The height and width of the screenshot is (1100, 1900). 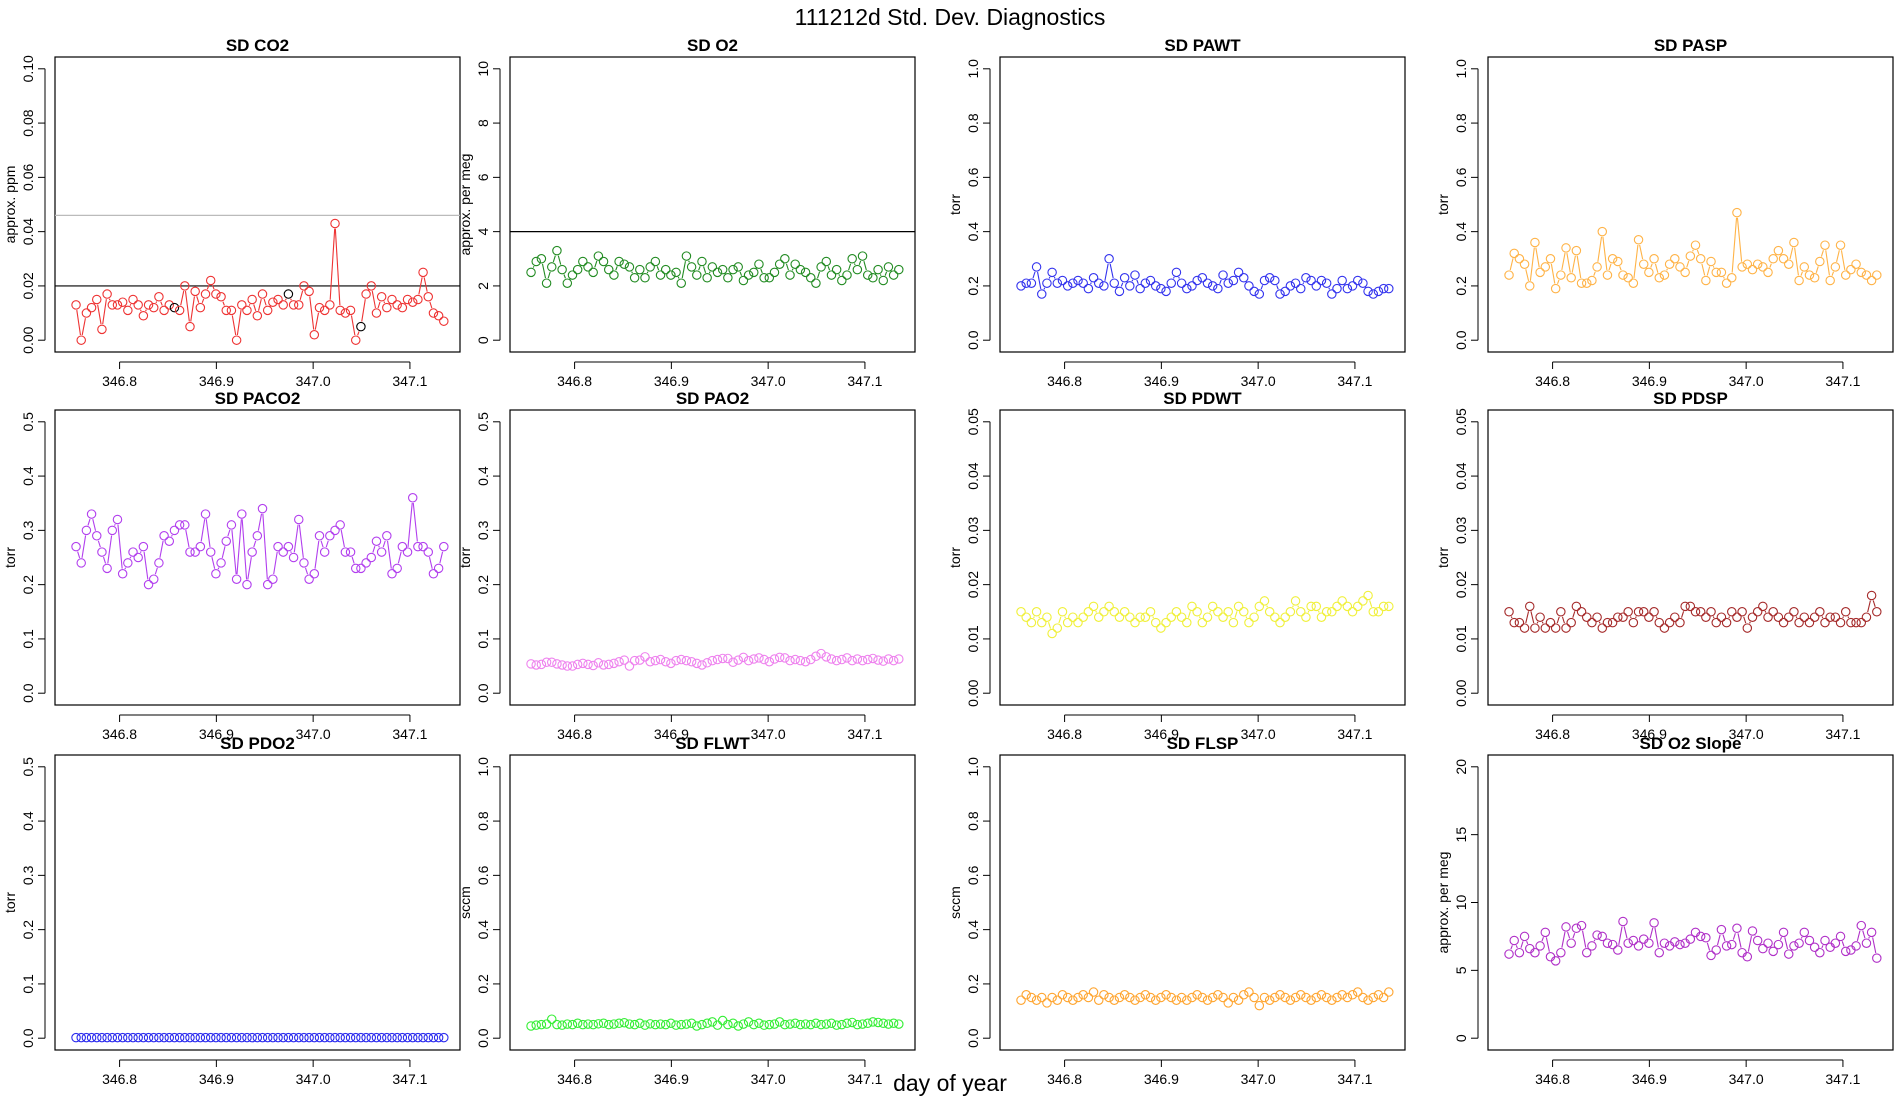 What do you see at coordinates (1443, 557) in the screenshot?
I see `y-axis-label: torr` at bounding box center [1443, 557].